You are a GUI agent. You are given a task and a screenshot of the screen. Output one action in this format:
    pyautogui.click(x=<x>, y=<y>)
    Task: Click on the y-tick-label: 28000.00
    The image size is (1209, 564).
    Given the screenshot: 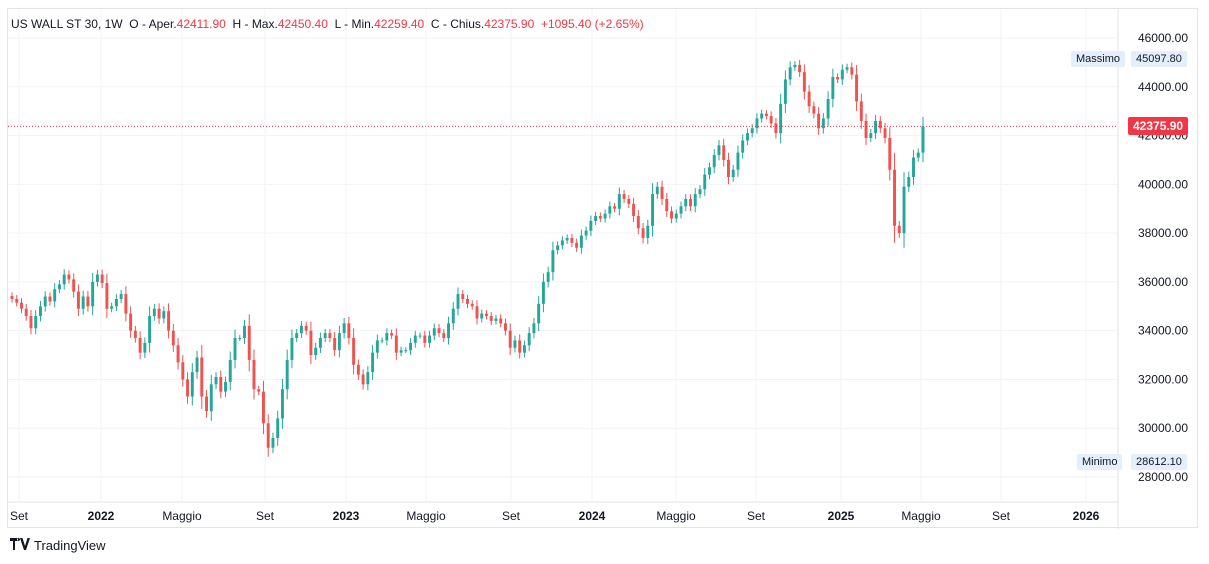 What is the action you would take?
    pyautogui.click(x=1163, y=477)
    